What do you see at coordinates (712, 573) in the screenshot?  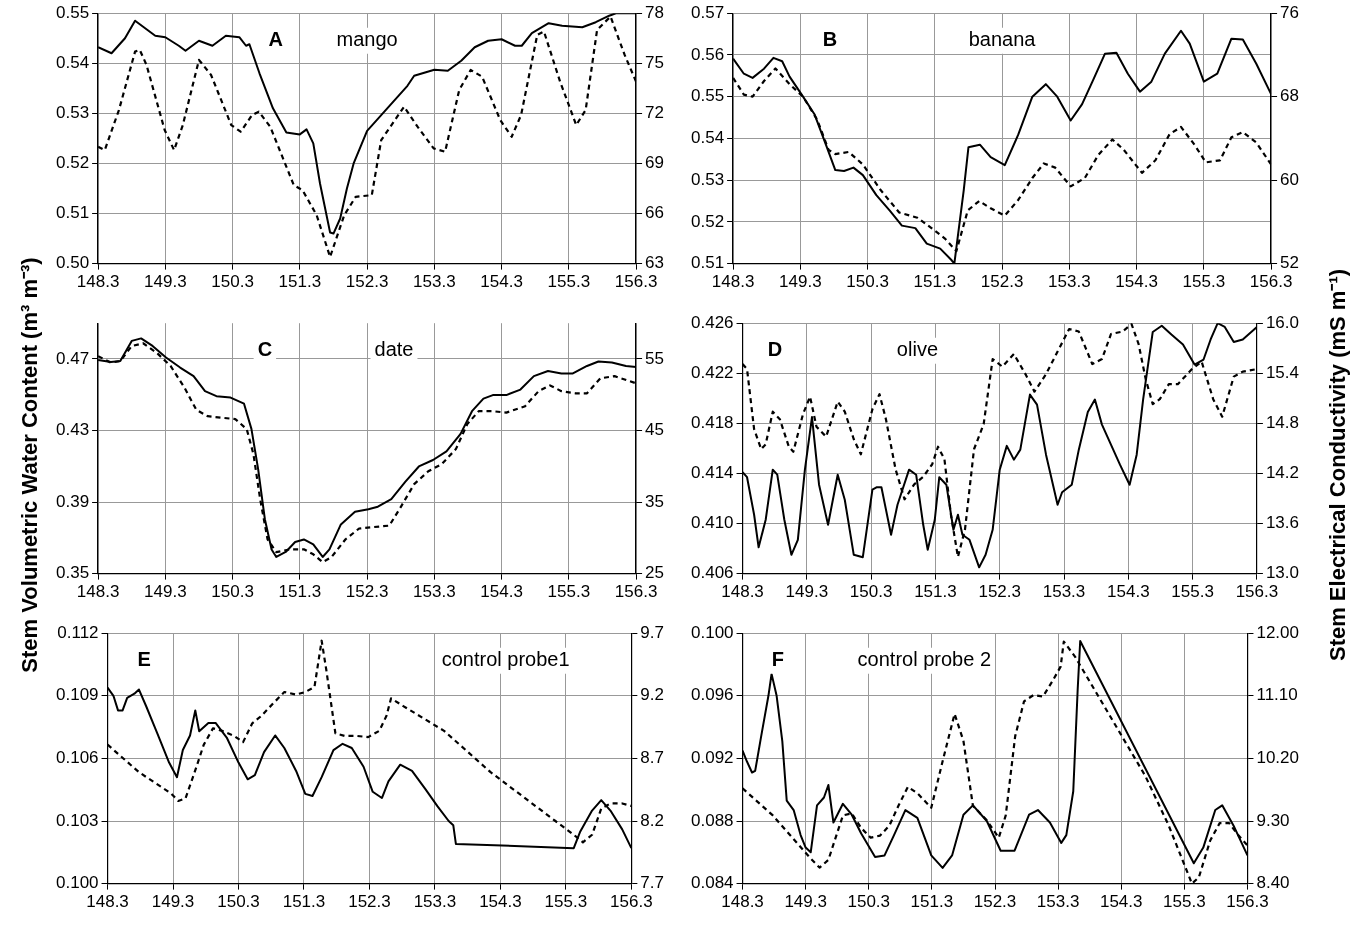 I see `y-tick-label: 0.406` at bounding box center [712, 573].